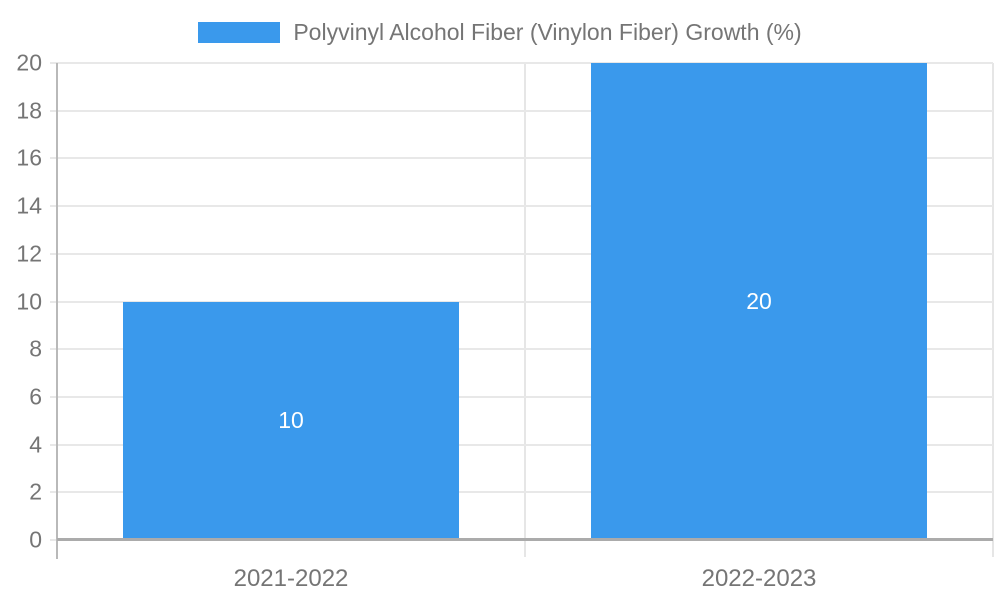  What do you see at coordinates (239, 32) in the screenshot?
I see `legend-swatch` at bounding box center [239, 32].